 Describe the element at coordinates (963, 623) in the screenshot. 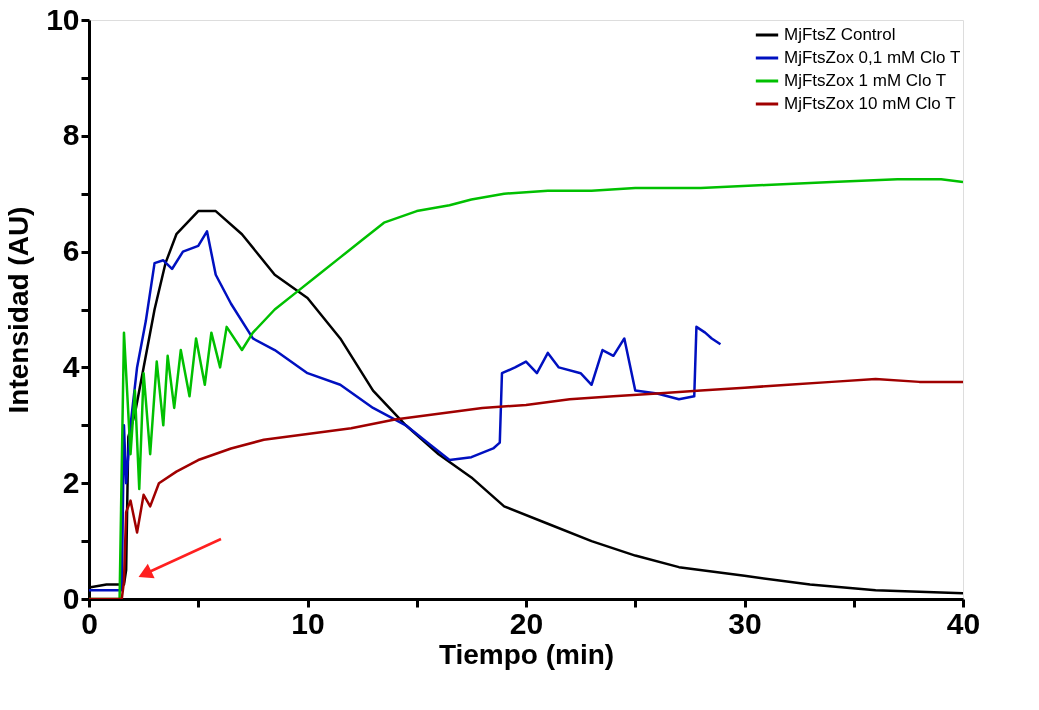

I see `x-tick-label: 40` at that location.